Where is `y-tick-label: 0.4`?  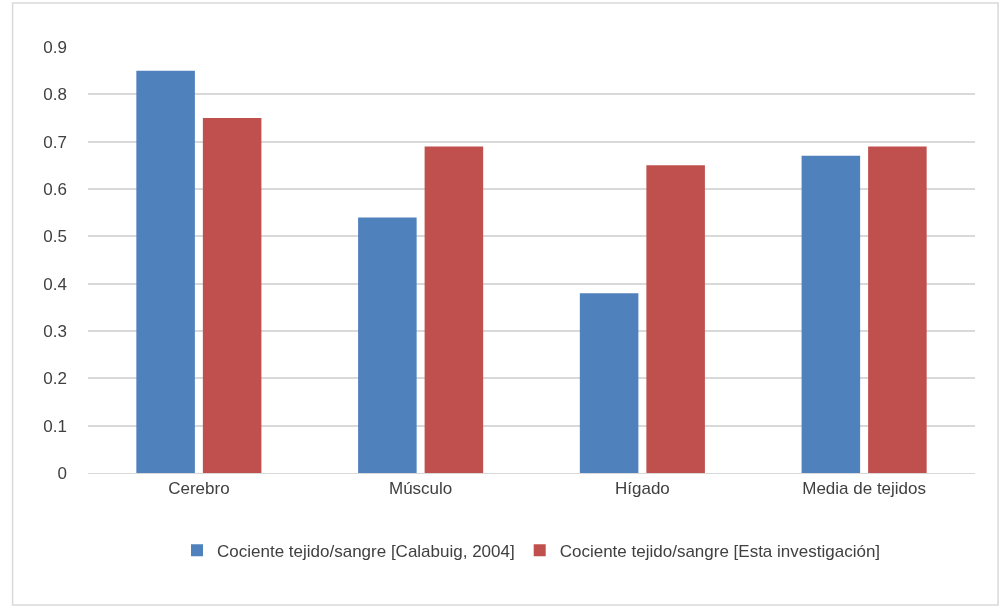
y-tick-label: 0.4 is located at coordinates (55, 284).